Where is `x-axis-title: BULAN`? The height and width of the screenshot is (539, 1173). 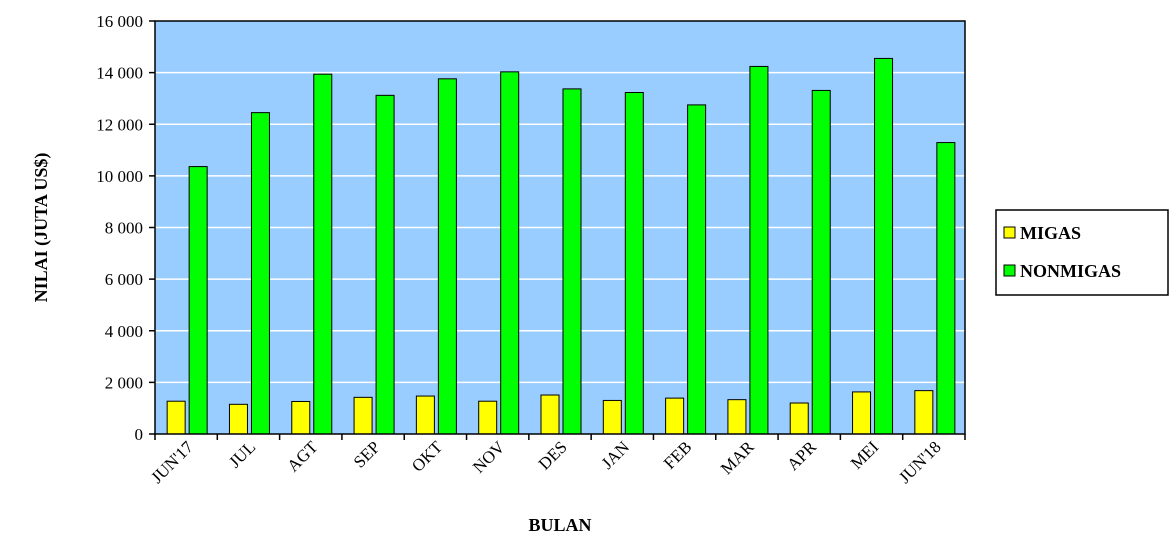 x-axis-title: BULAN is located at coordinates (559, 525).